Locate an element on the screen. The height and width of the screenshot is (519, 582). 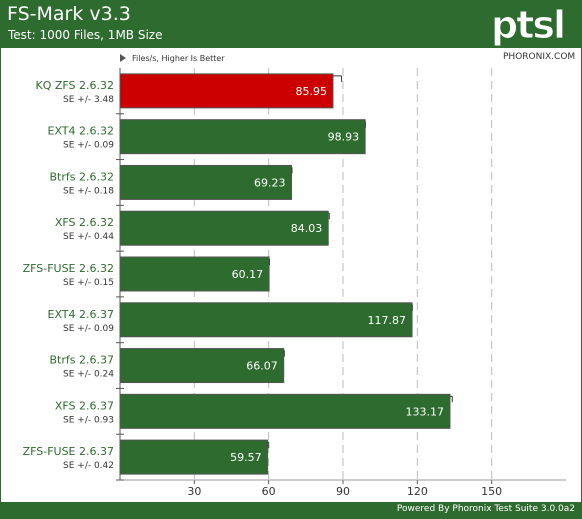
category-label: EXT4 2.6.32 is located at coordinates (81, 131).